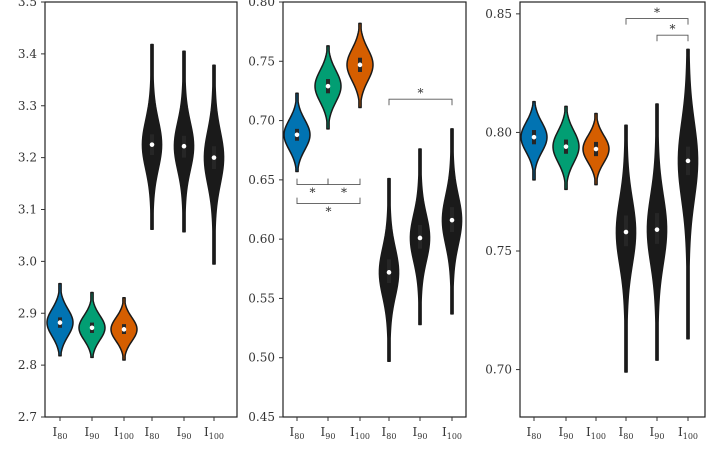  Describe the element at coordinates (261, 417) in the screenshot. I see `y-tick-label: 0.45` at that location.